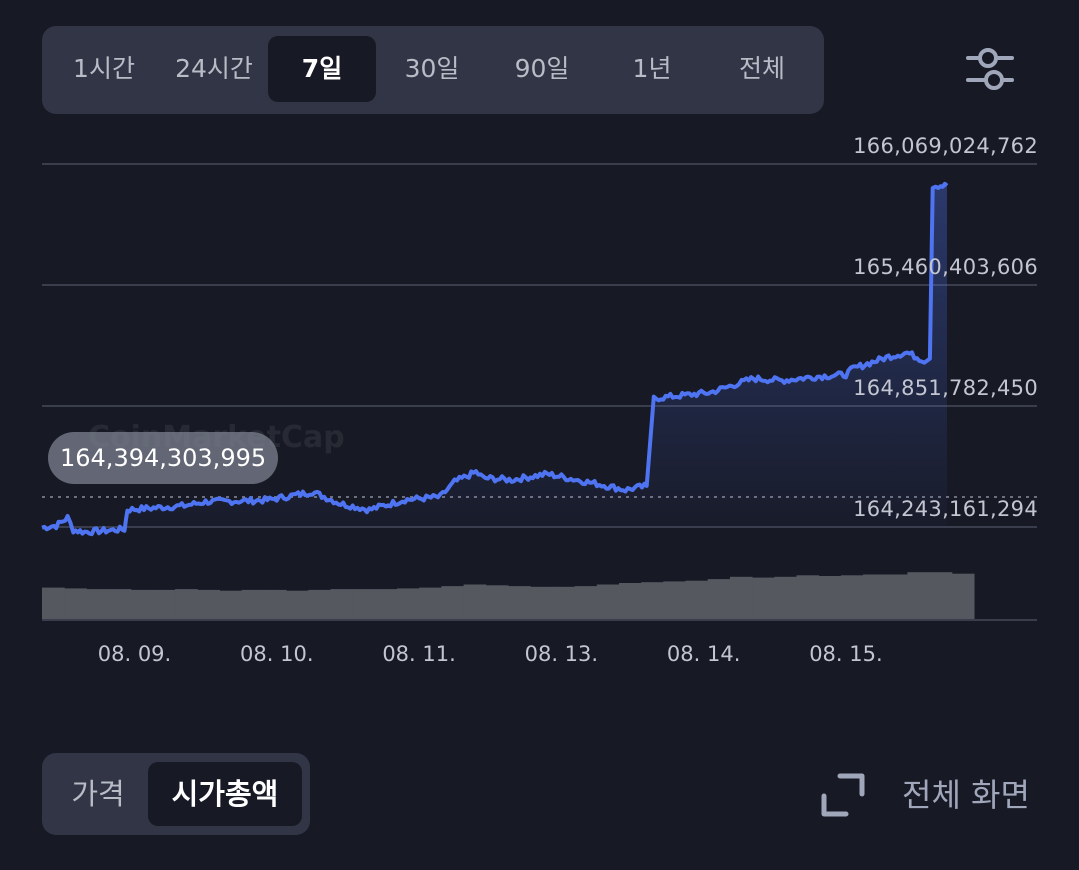  Describe the element at coordinates (966, 795) in the screenshot. I see `fullscreen-label: 전체 화면` at that location.